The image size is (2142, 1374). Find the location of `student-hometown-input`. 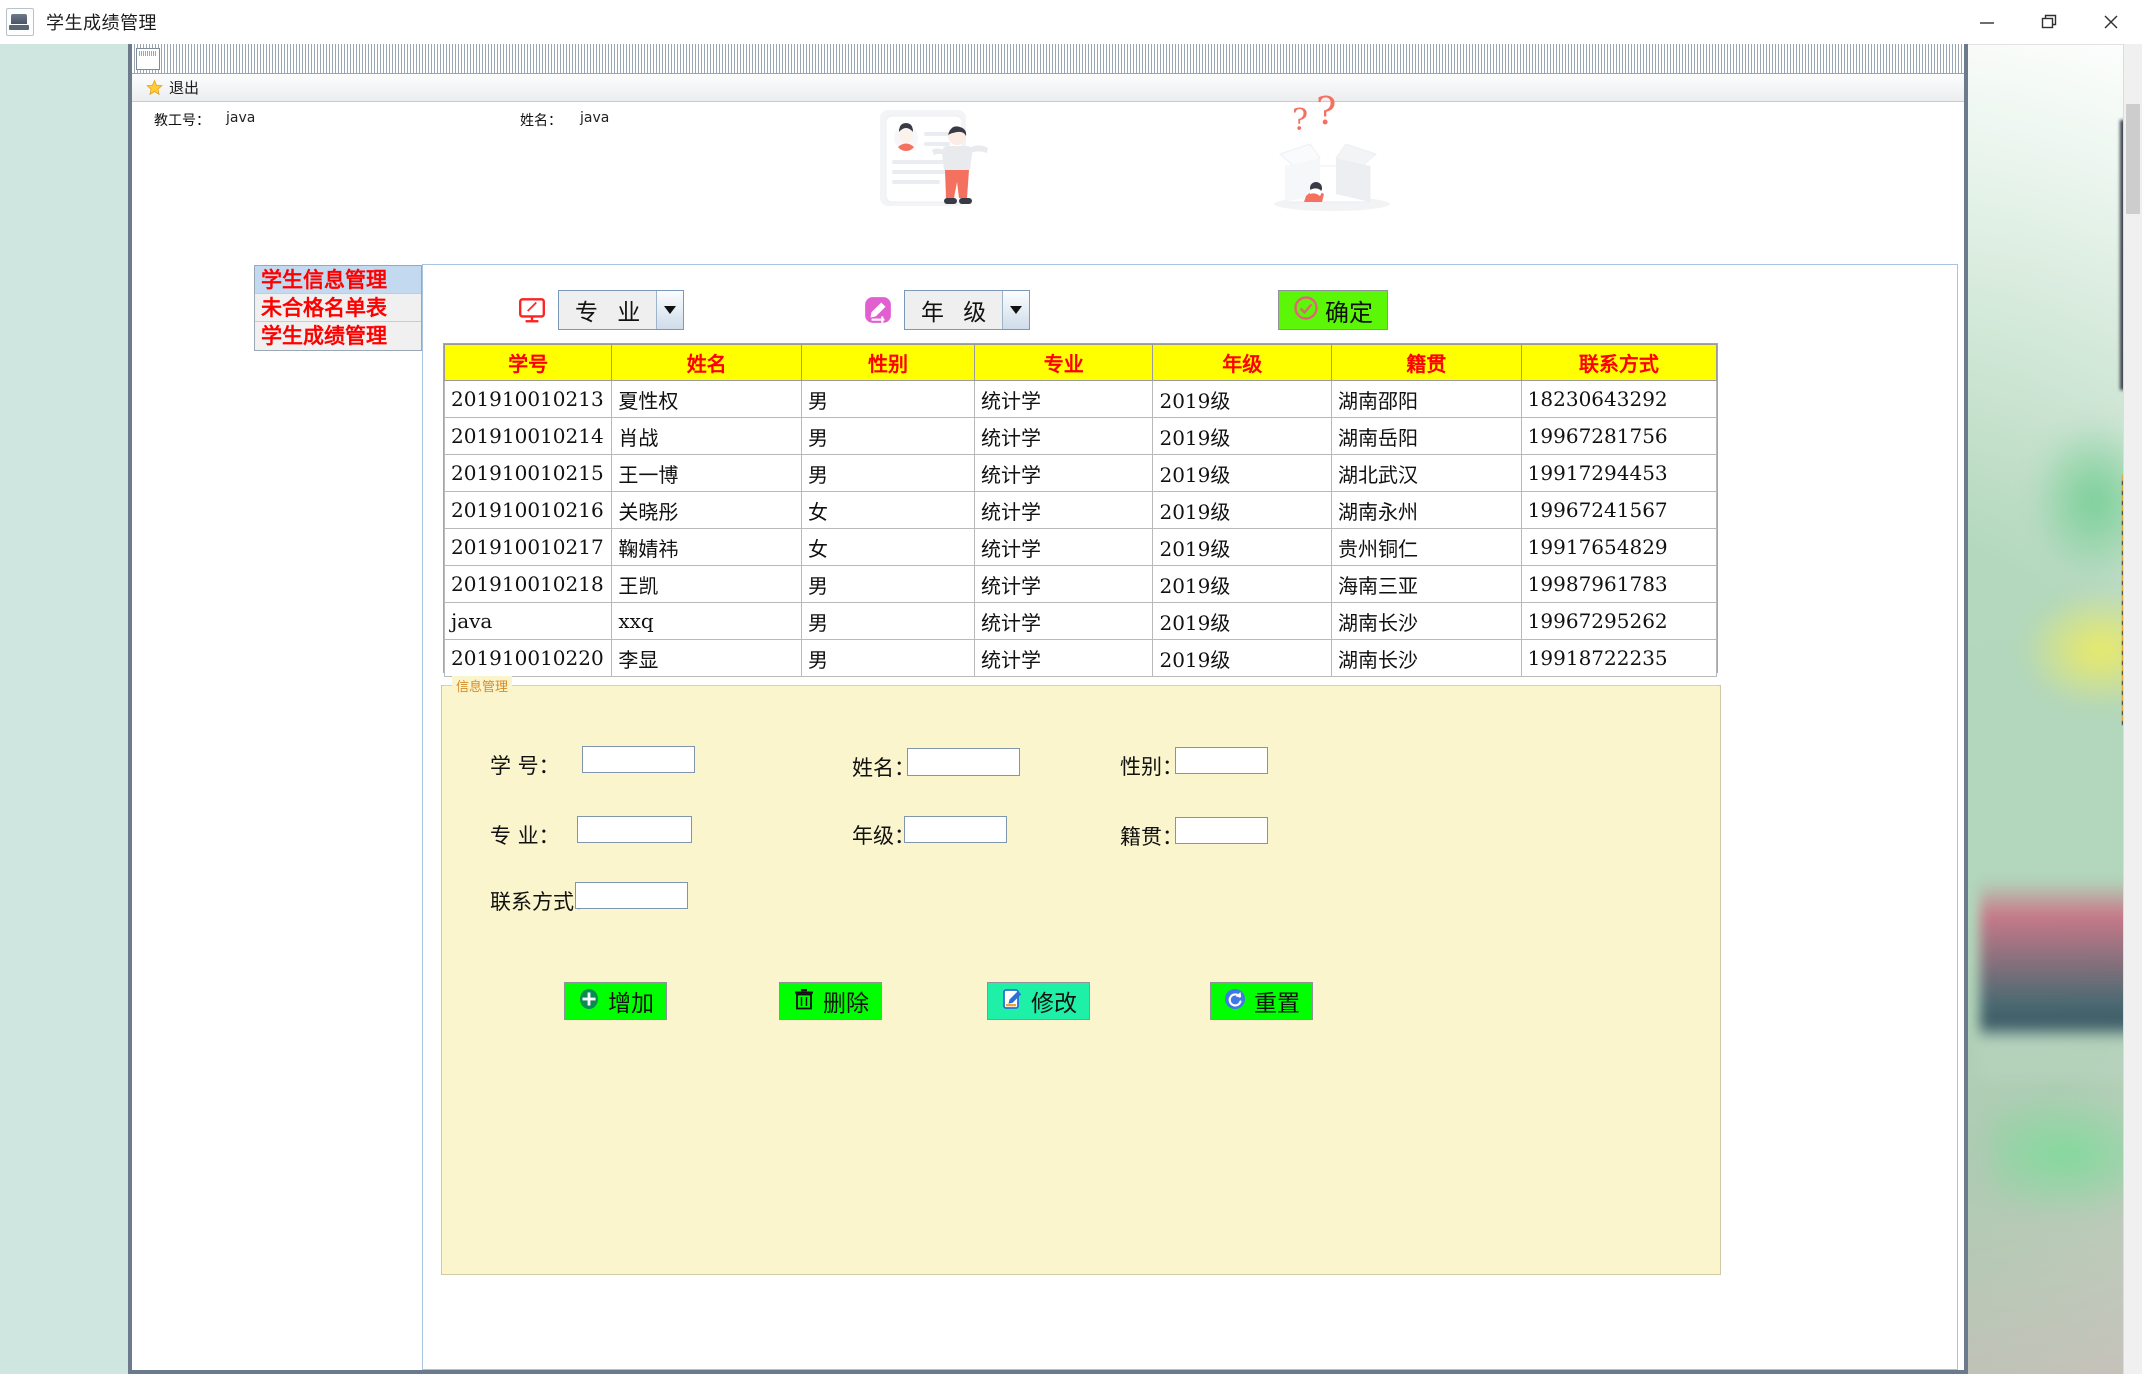

student-hometown-input is located at coordinates (1221, 830).